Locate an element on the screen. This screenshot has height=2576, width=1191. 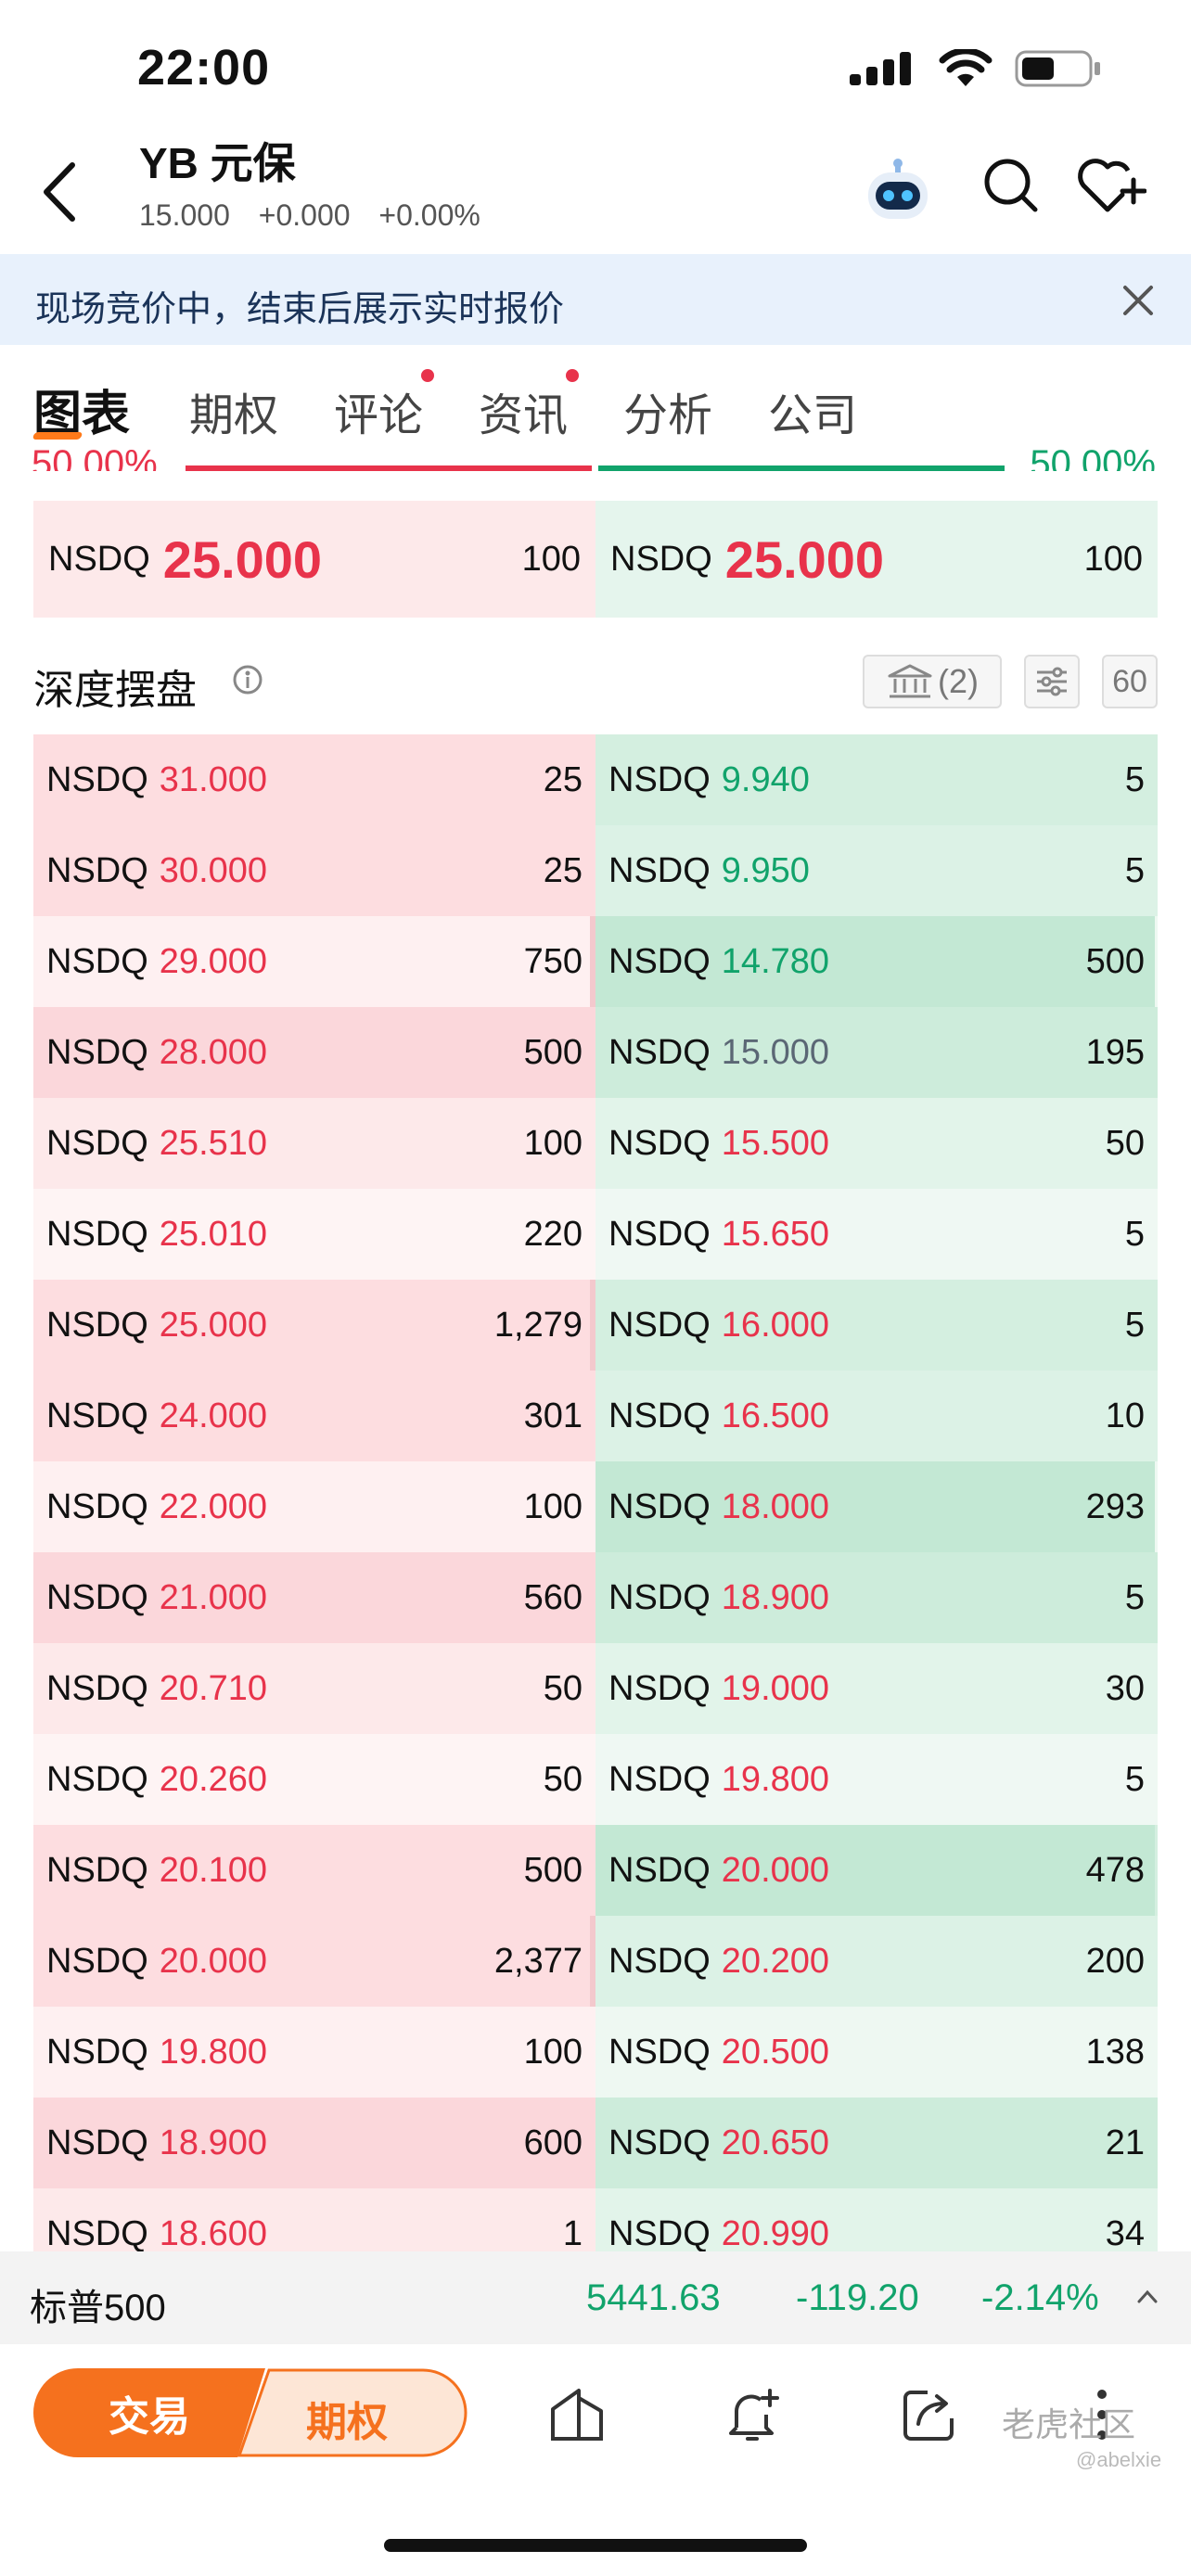
bid-level: NSDQ 25.510 100 is located at coordinates (314, 1143).